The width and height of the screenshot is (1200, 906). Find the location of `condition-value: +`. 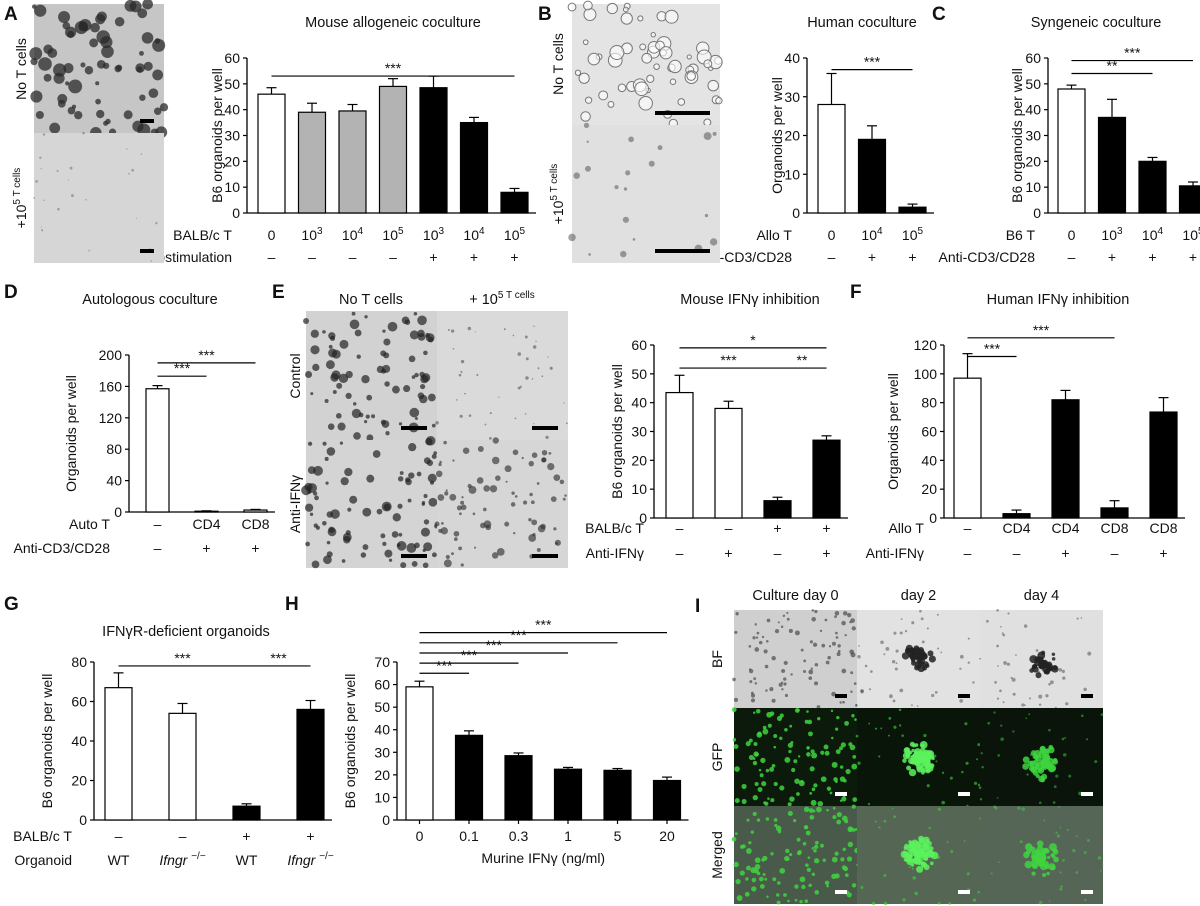

condition-value: + is located at coordinates (826, 528).